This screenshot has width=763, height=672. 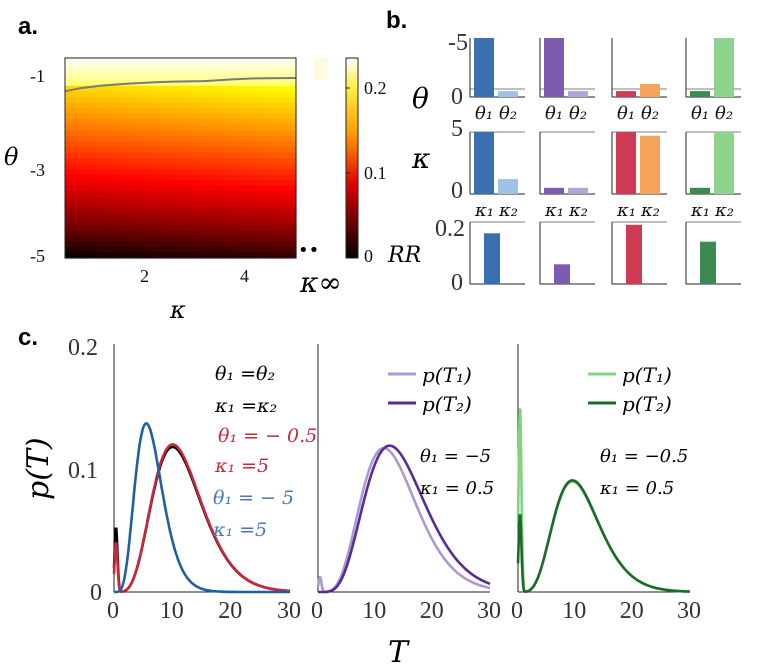 What do you see at coordinates (447, 404) in the screenshot?
I see `c2-legend-1: p(T₂)` at bounding box center [447, 404].